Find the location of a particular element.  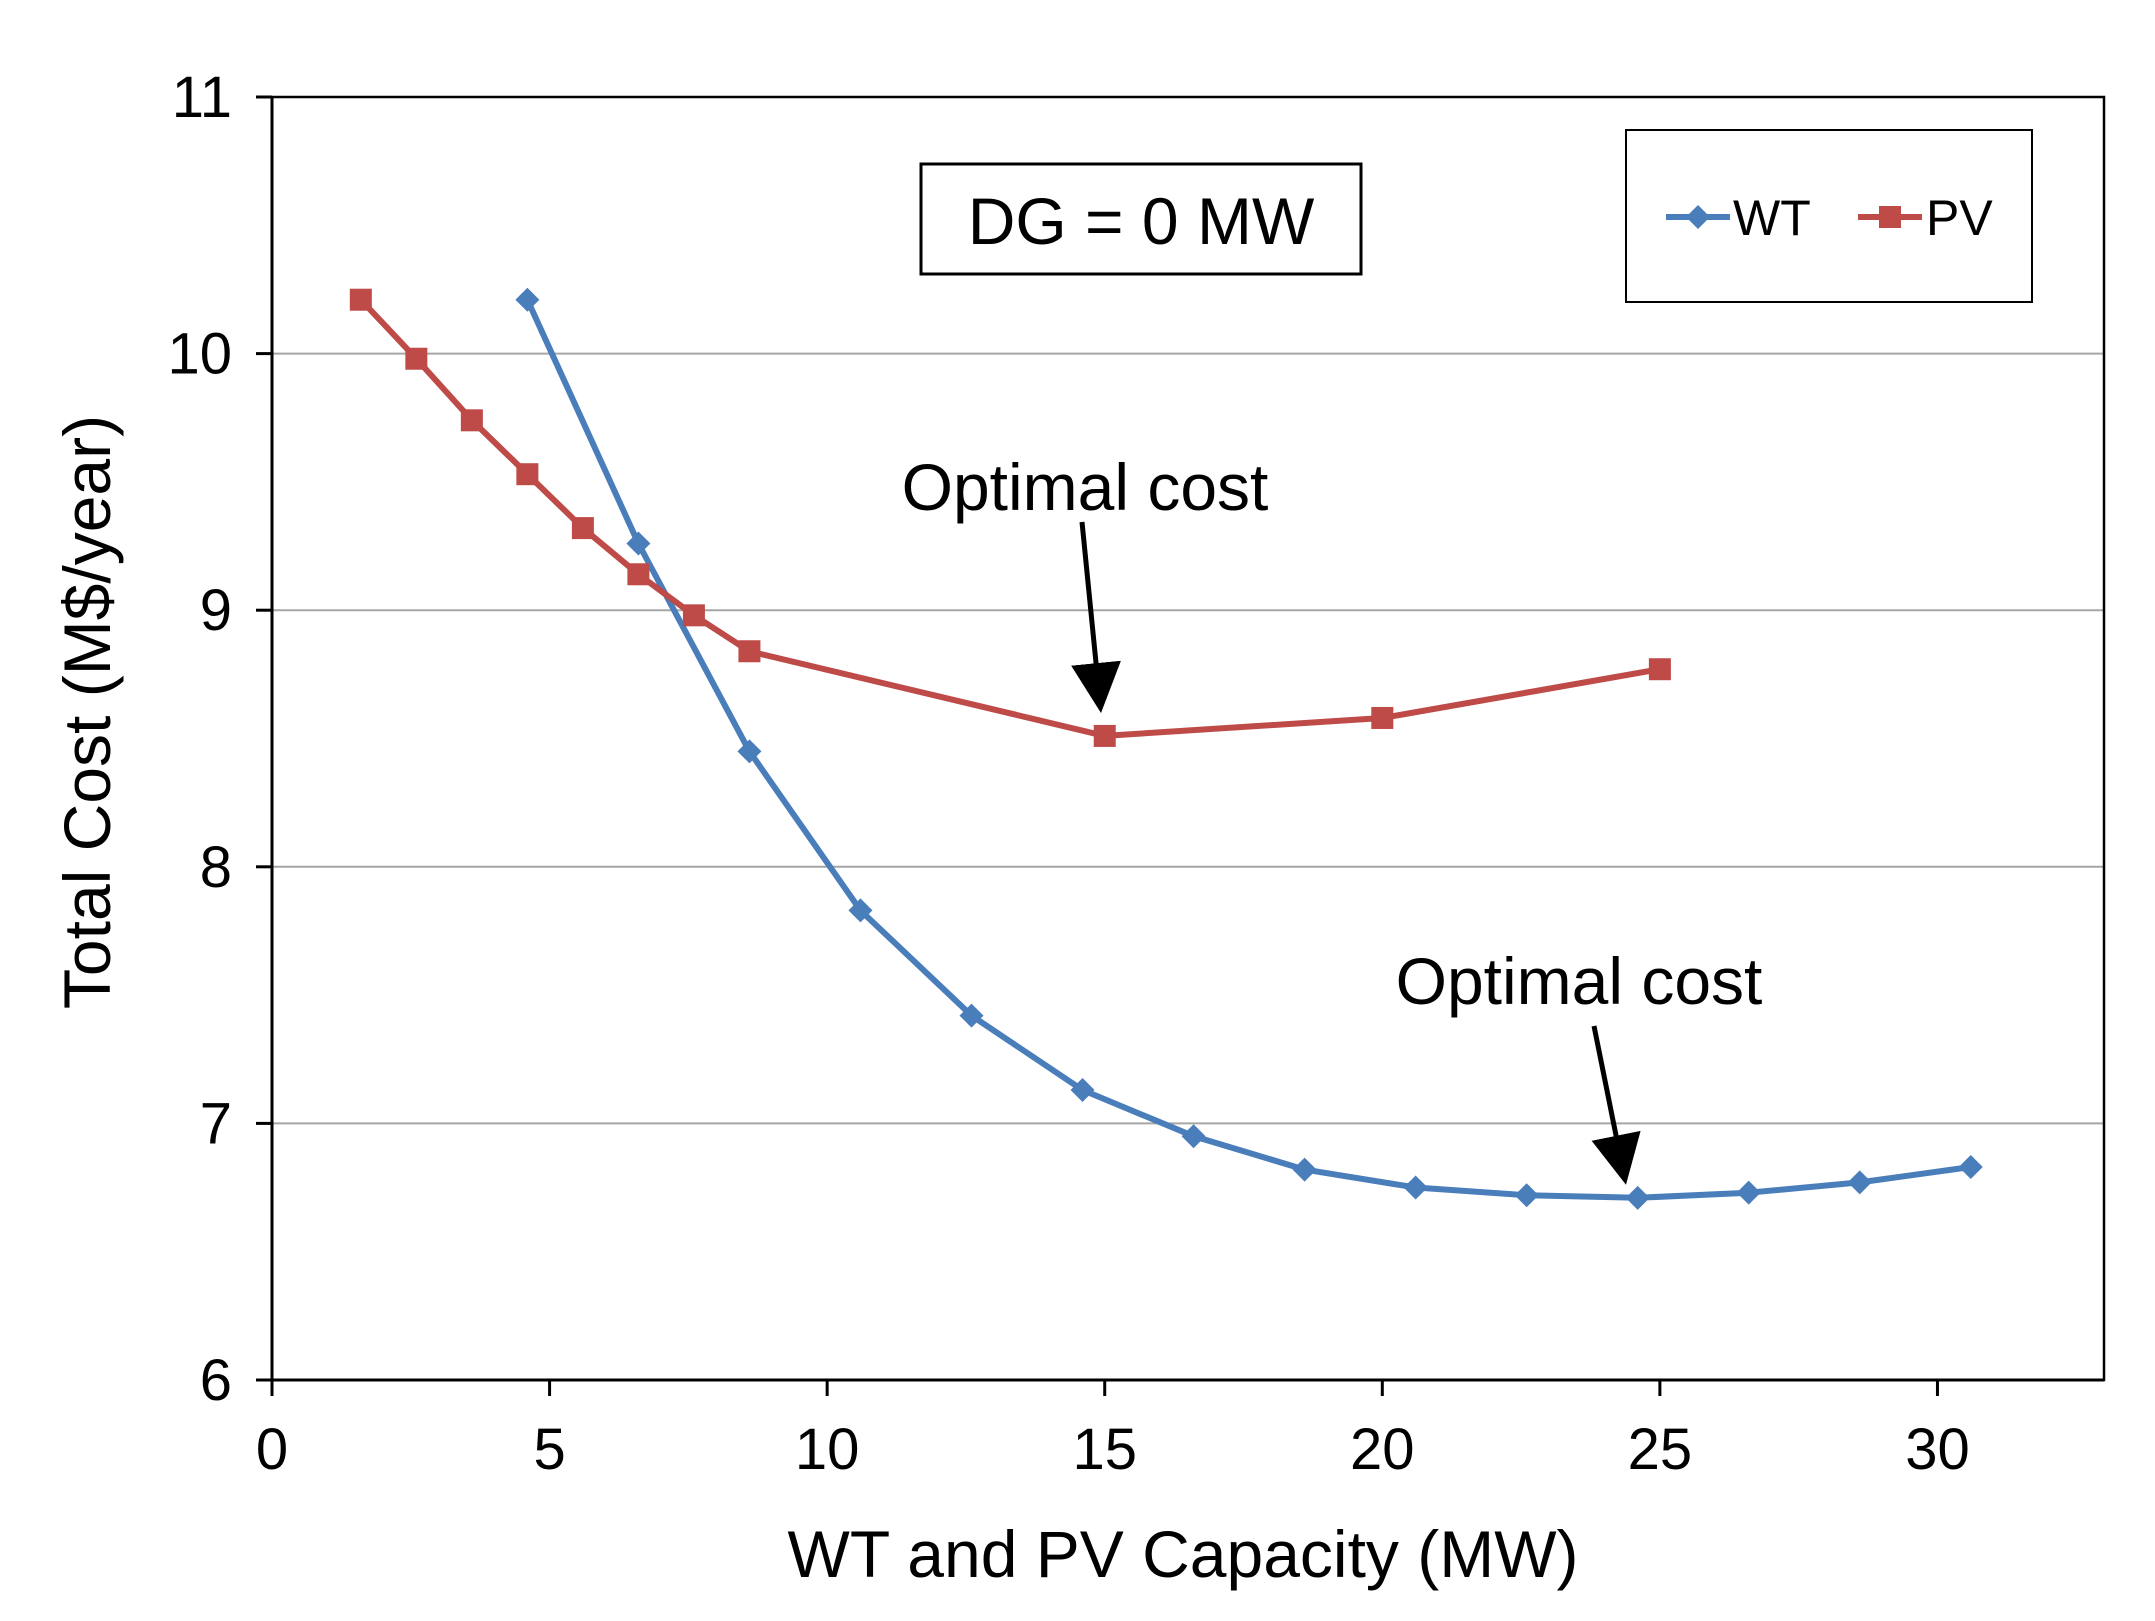

annotation-pv-optimal: Optimal cost is located at coordinates (1085, 487).